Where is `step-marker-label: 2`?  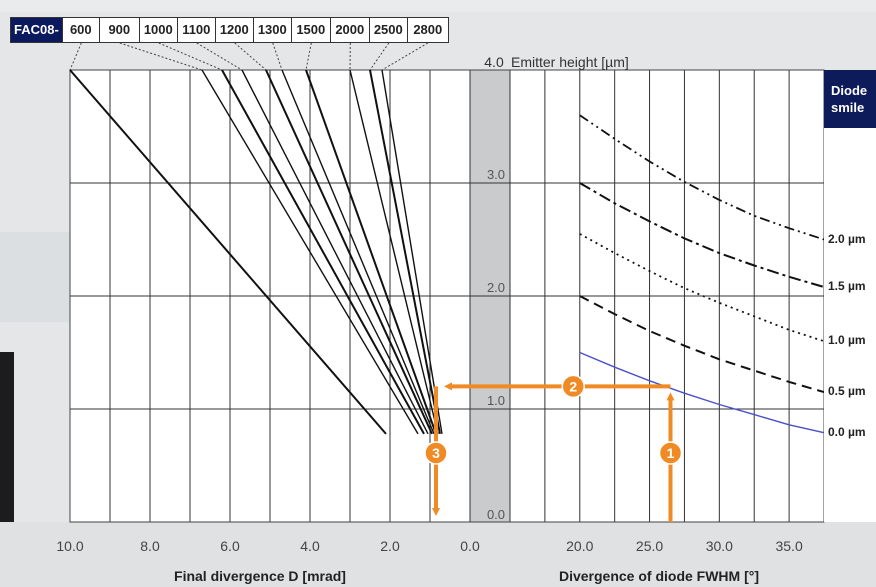 step-marker-label: 2 is located at coordinates (573, 386).